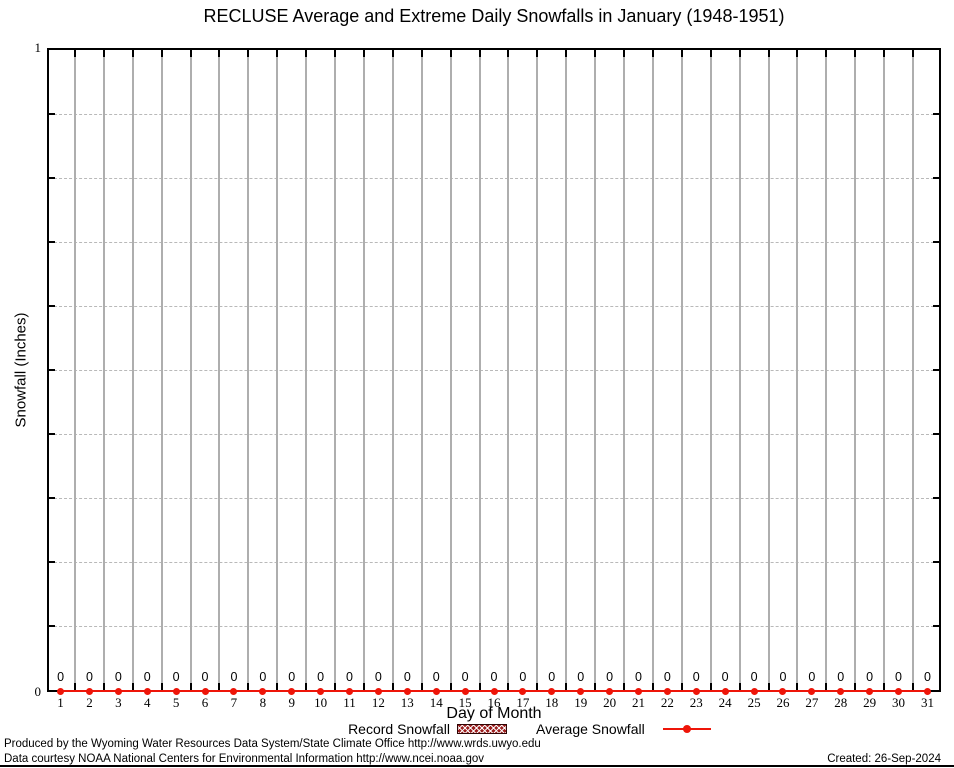 The width and height of the screenshot is (954, 768). Describe the element at coordinates (899, 702) in the screenshot. I see `x-tick-label: 30` at that location.